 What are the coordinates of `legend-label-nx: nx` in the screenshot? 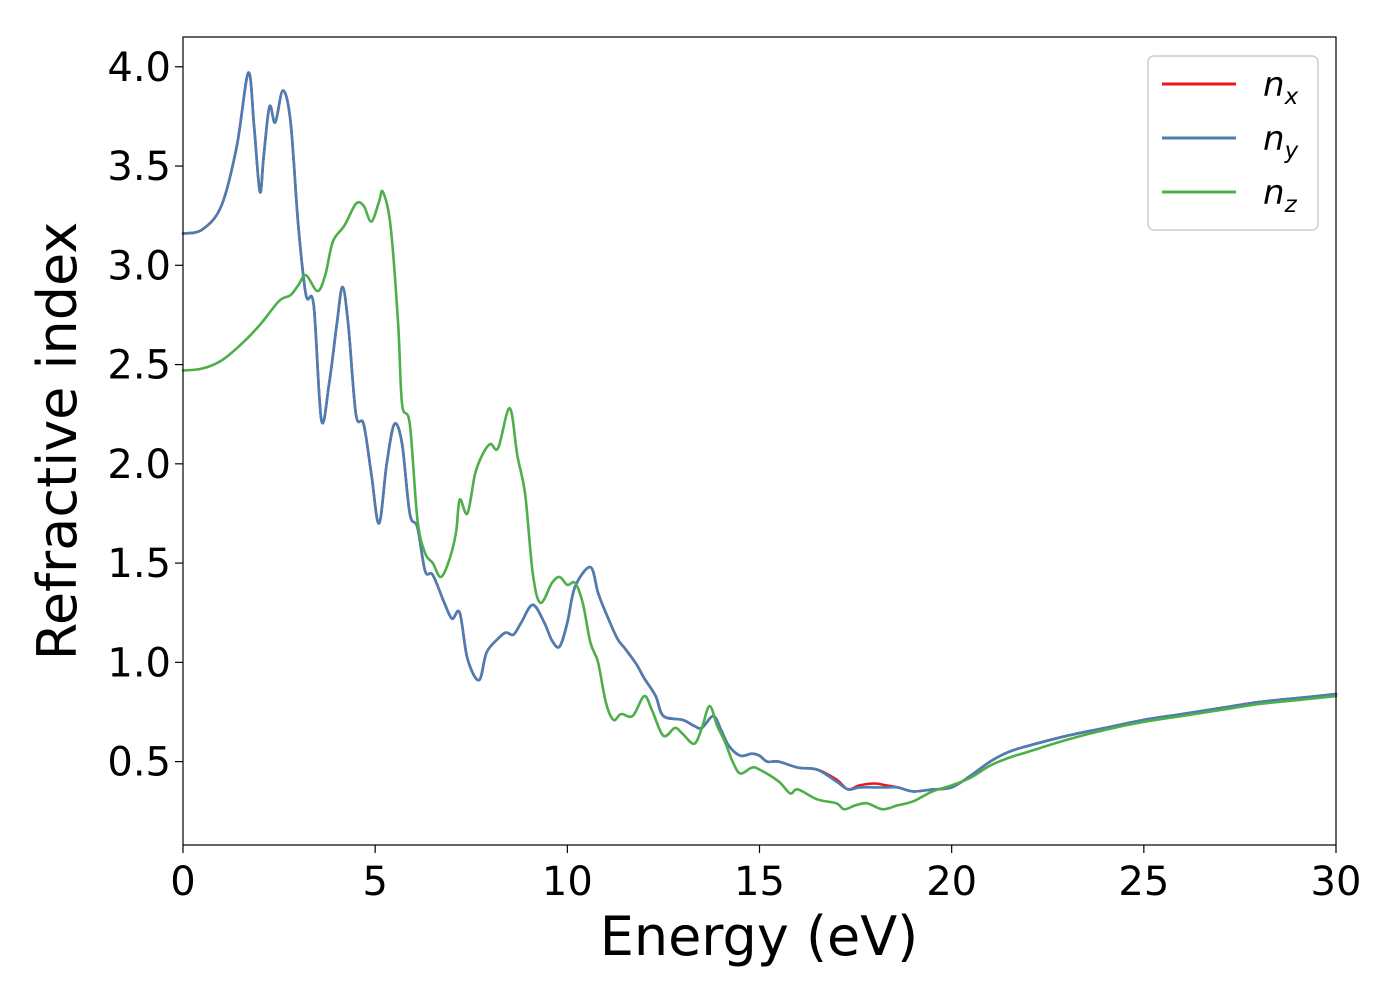 It's located at (1281, 87).